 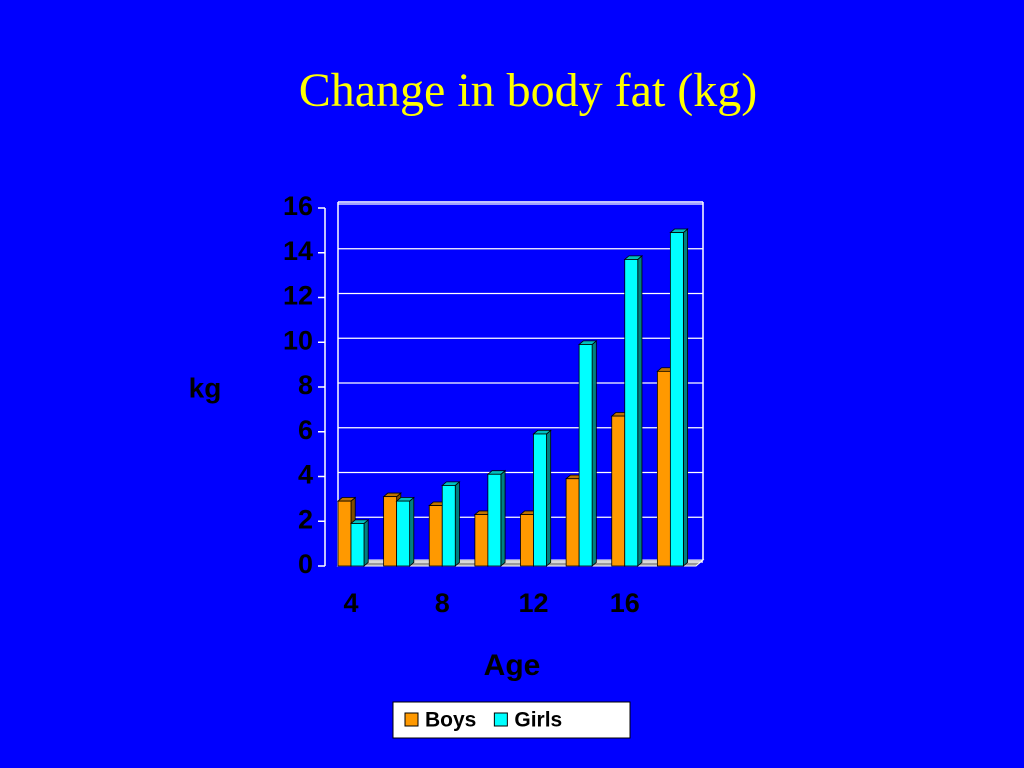 I want to click on y-tick-label: 12, so click(x=298, y=296).